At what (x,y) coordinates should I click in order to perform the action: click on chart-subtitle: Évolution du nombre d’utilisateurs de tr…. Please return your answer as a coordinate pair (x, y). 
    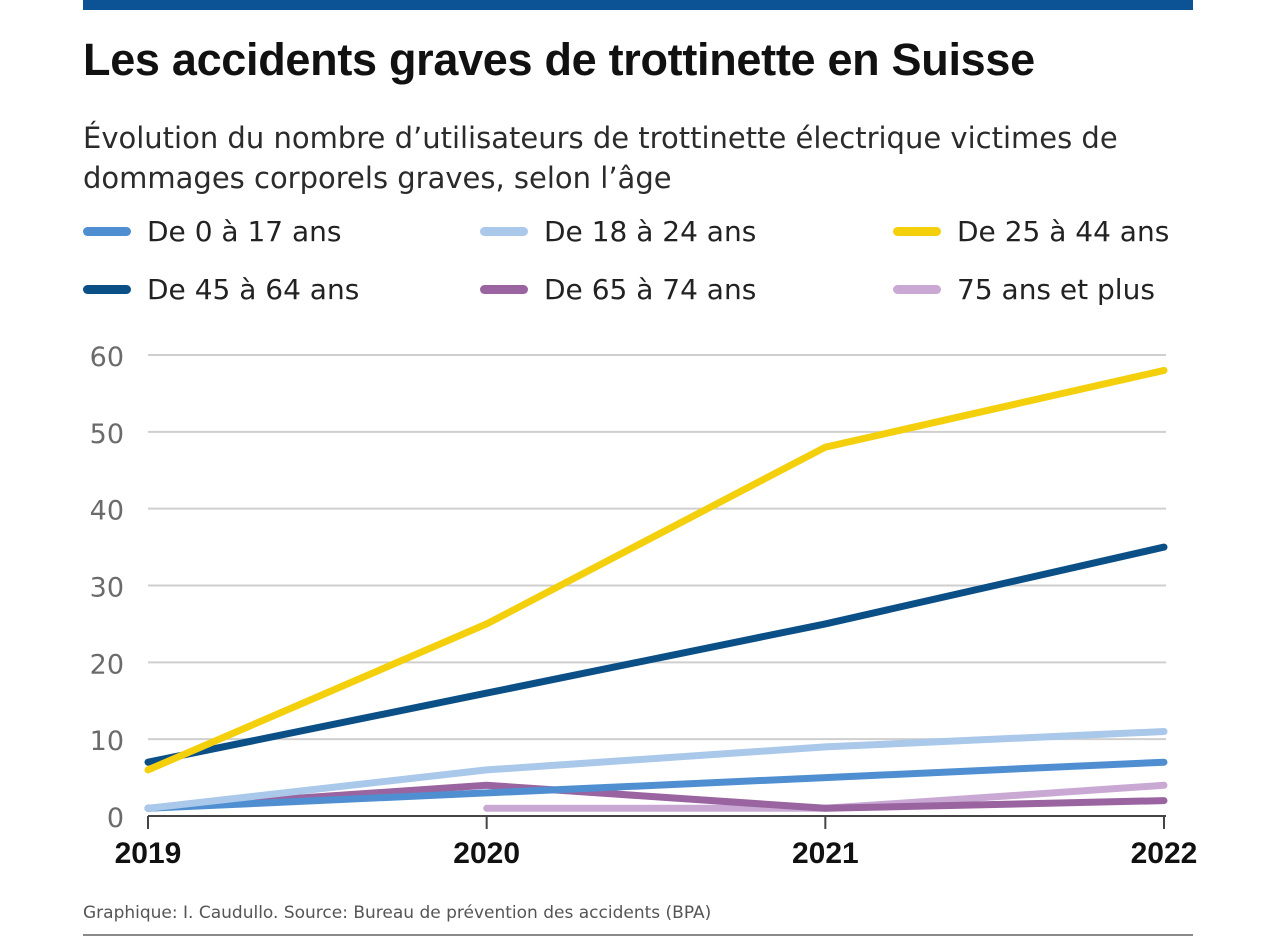
    Looking at the image, I should click on (600, 158).